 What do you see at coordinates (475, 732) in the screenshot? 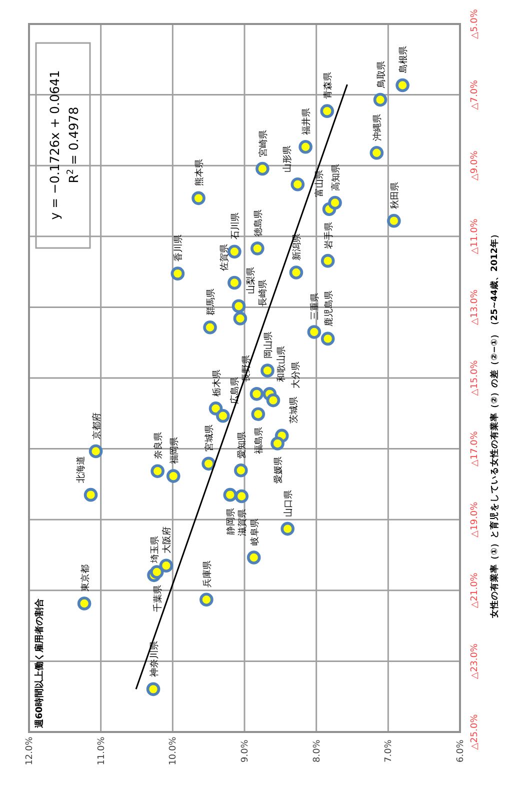
I see `y-tick-label: △25.0%` at bounding box center [475, 732].